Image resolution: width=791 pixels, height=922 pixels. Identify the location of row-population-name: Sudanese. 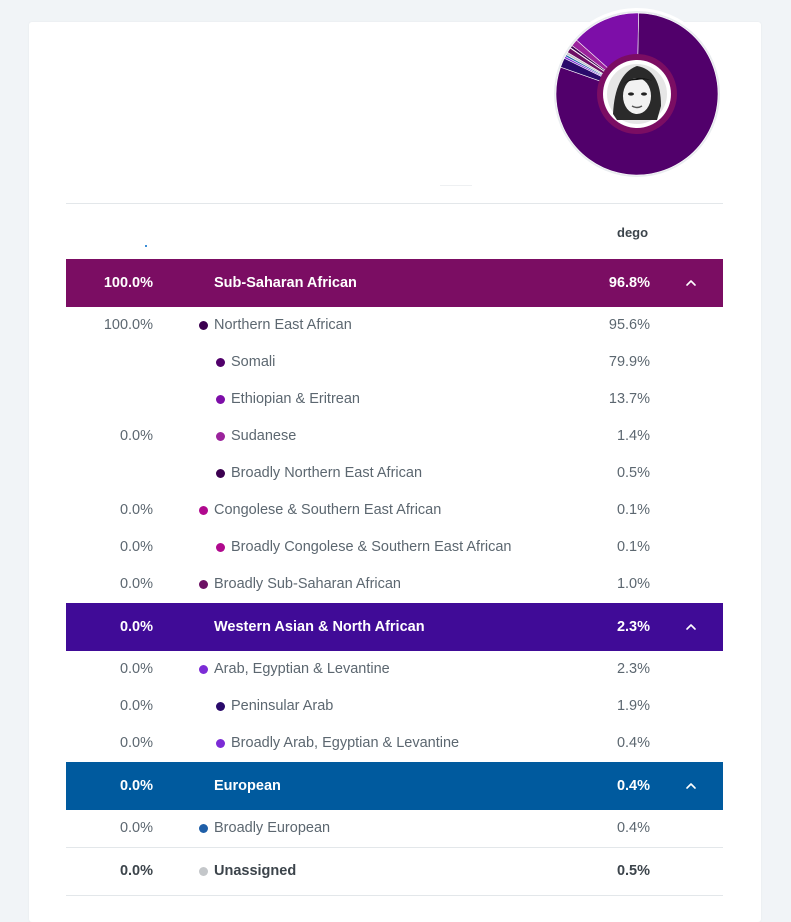
(264, 436).